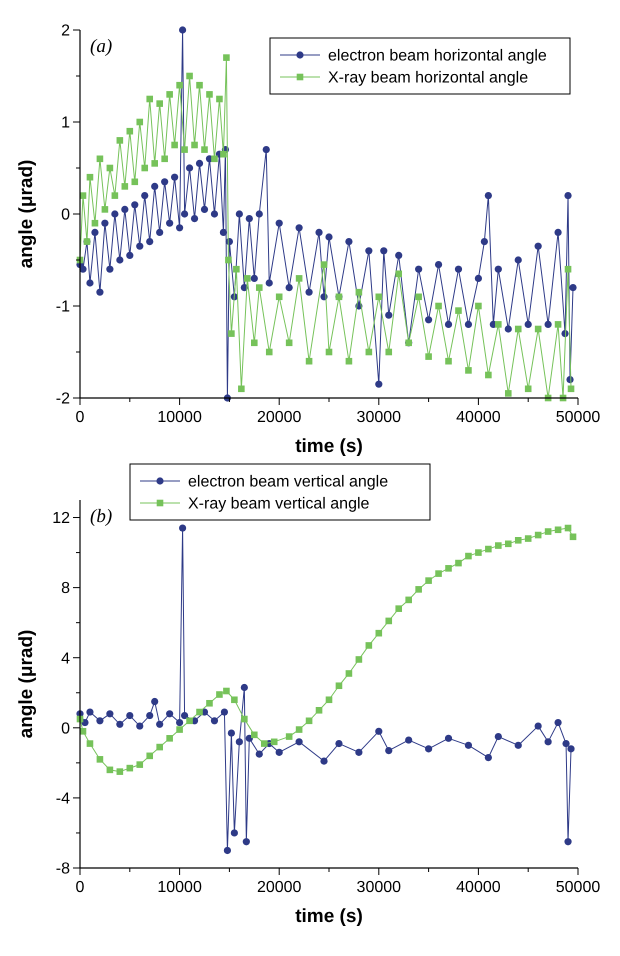 This screenshot has height=956, width=620. I want to click on annotation: (b), so click(101, 516).